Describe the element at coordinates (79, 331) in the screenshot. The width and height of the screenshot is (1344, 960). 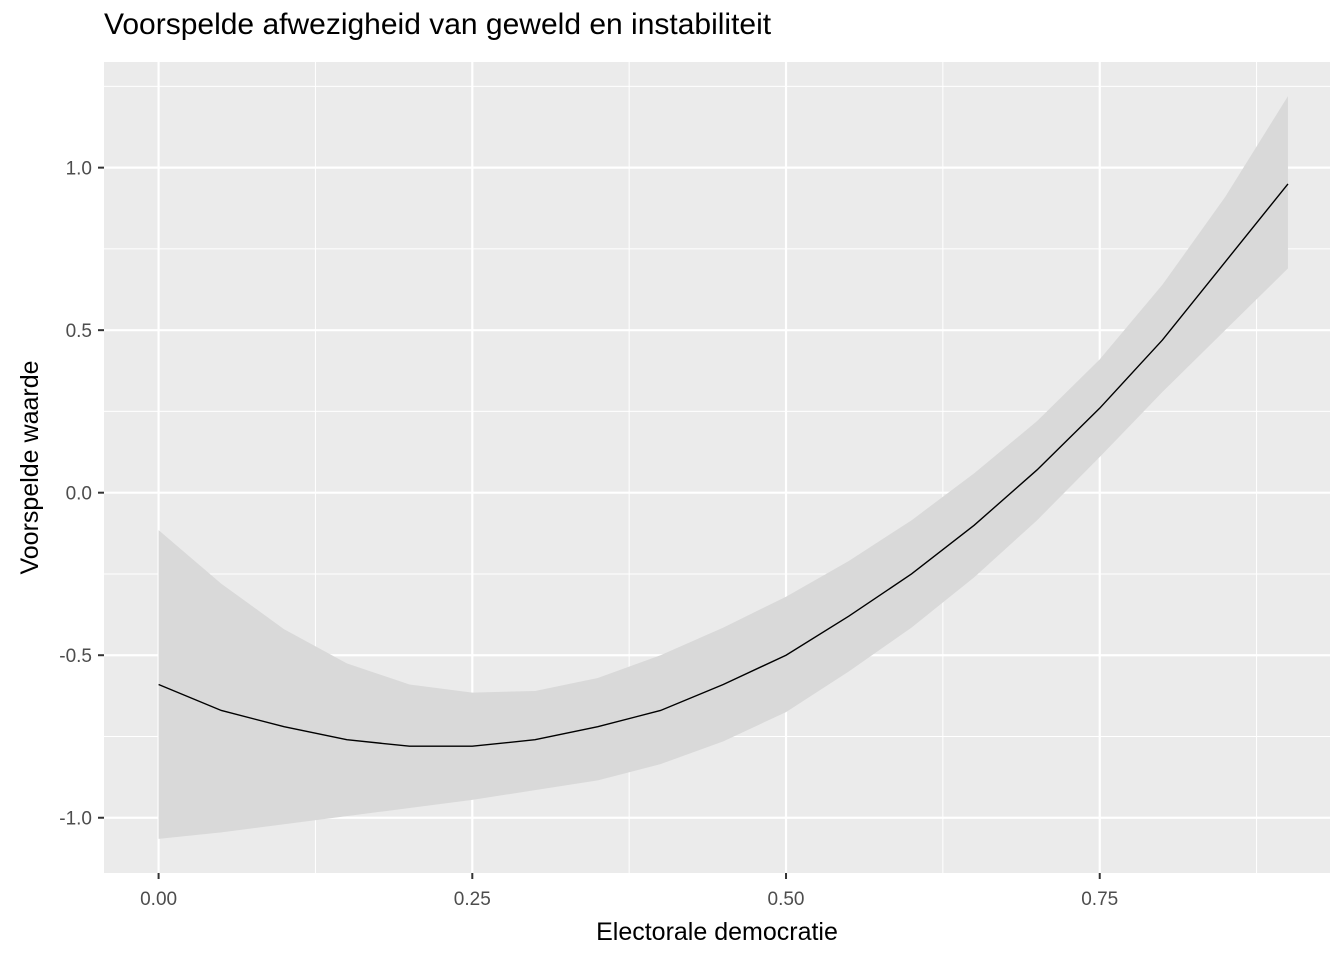
I see `y-tick-label: 0.5` at that location.